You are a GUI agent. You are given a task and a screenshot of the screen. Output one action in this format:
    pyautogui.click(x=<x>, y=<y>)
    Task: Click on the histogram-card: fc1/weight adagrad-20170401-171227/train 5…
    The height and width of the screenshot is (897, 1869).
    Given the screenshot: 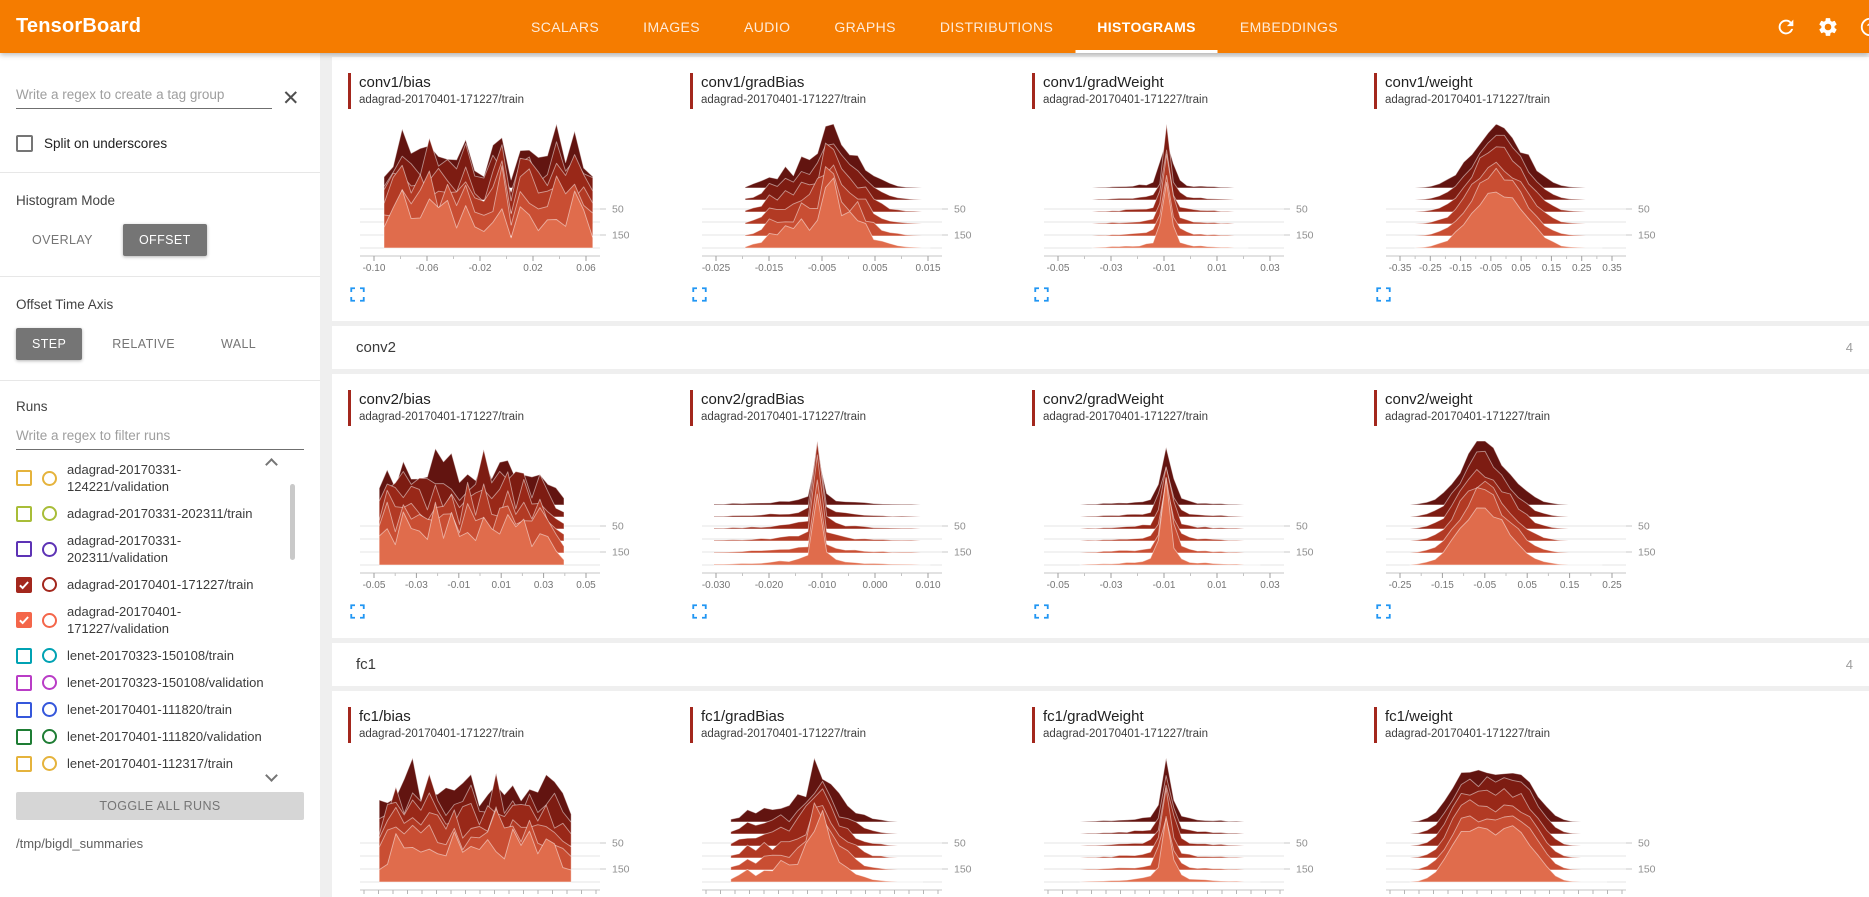 What is the action you would take?
    pyautogui.click(x=1538, y=802)
    